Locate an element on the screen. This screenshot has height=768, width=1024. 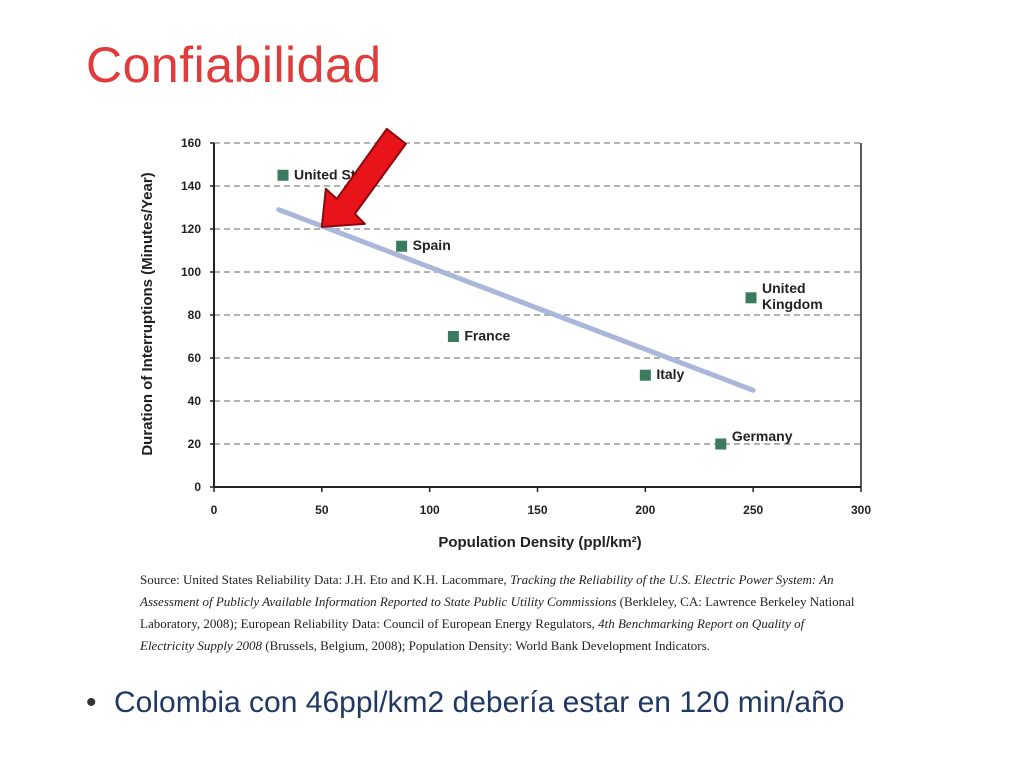
x-tick-label: 150 is located at coordinates (537, 510).